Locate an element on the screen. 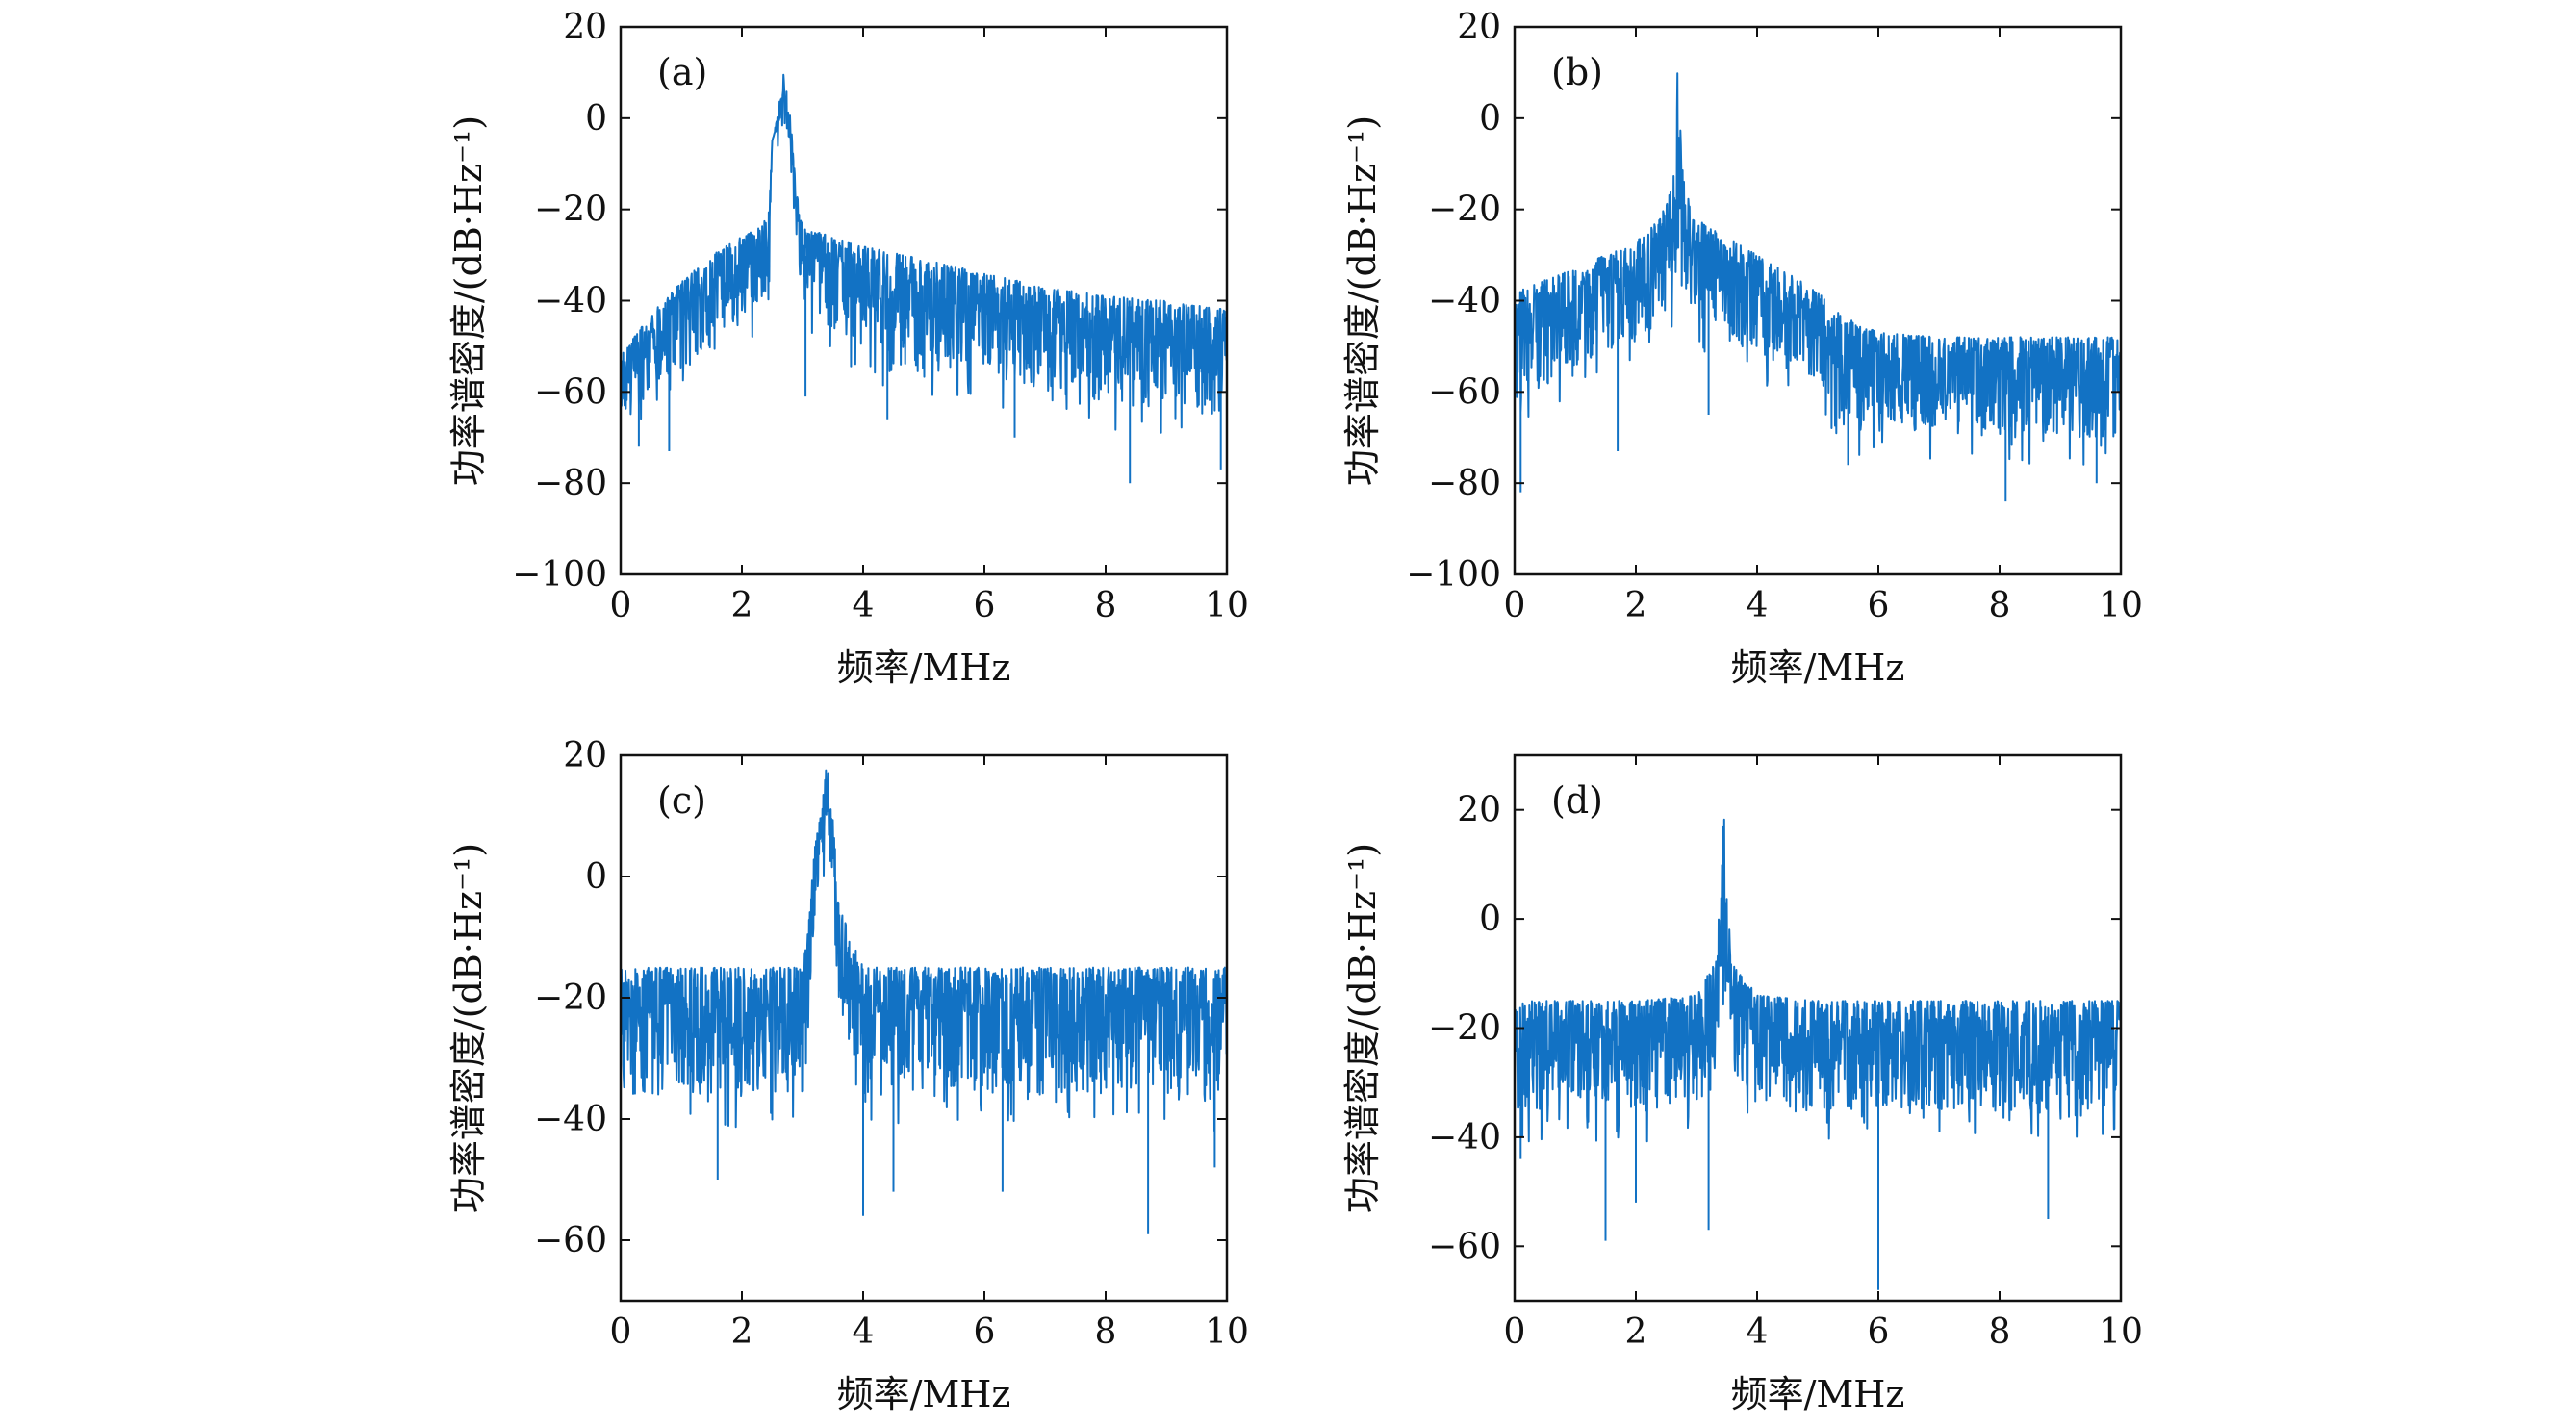  x-tick-label-b-0: 0 is located at coordinates (1515, 605).